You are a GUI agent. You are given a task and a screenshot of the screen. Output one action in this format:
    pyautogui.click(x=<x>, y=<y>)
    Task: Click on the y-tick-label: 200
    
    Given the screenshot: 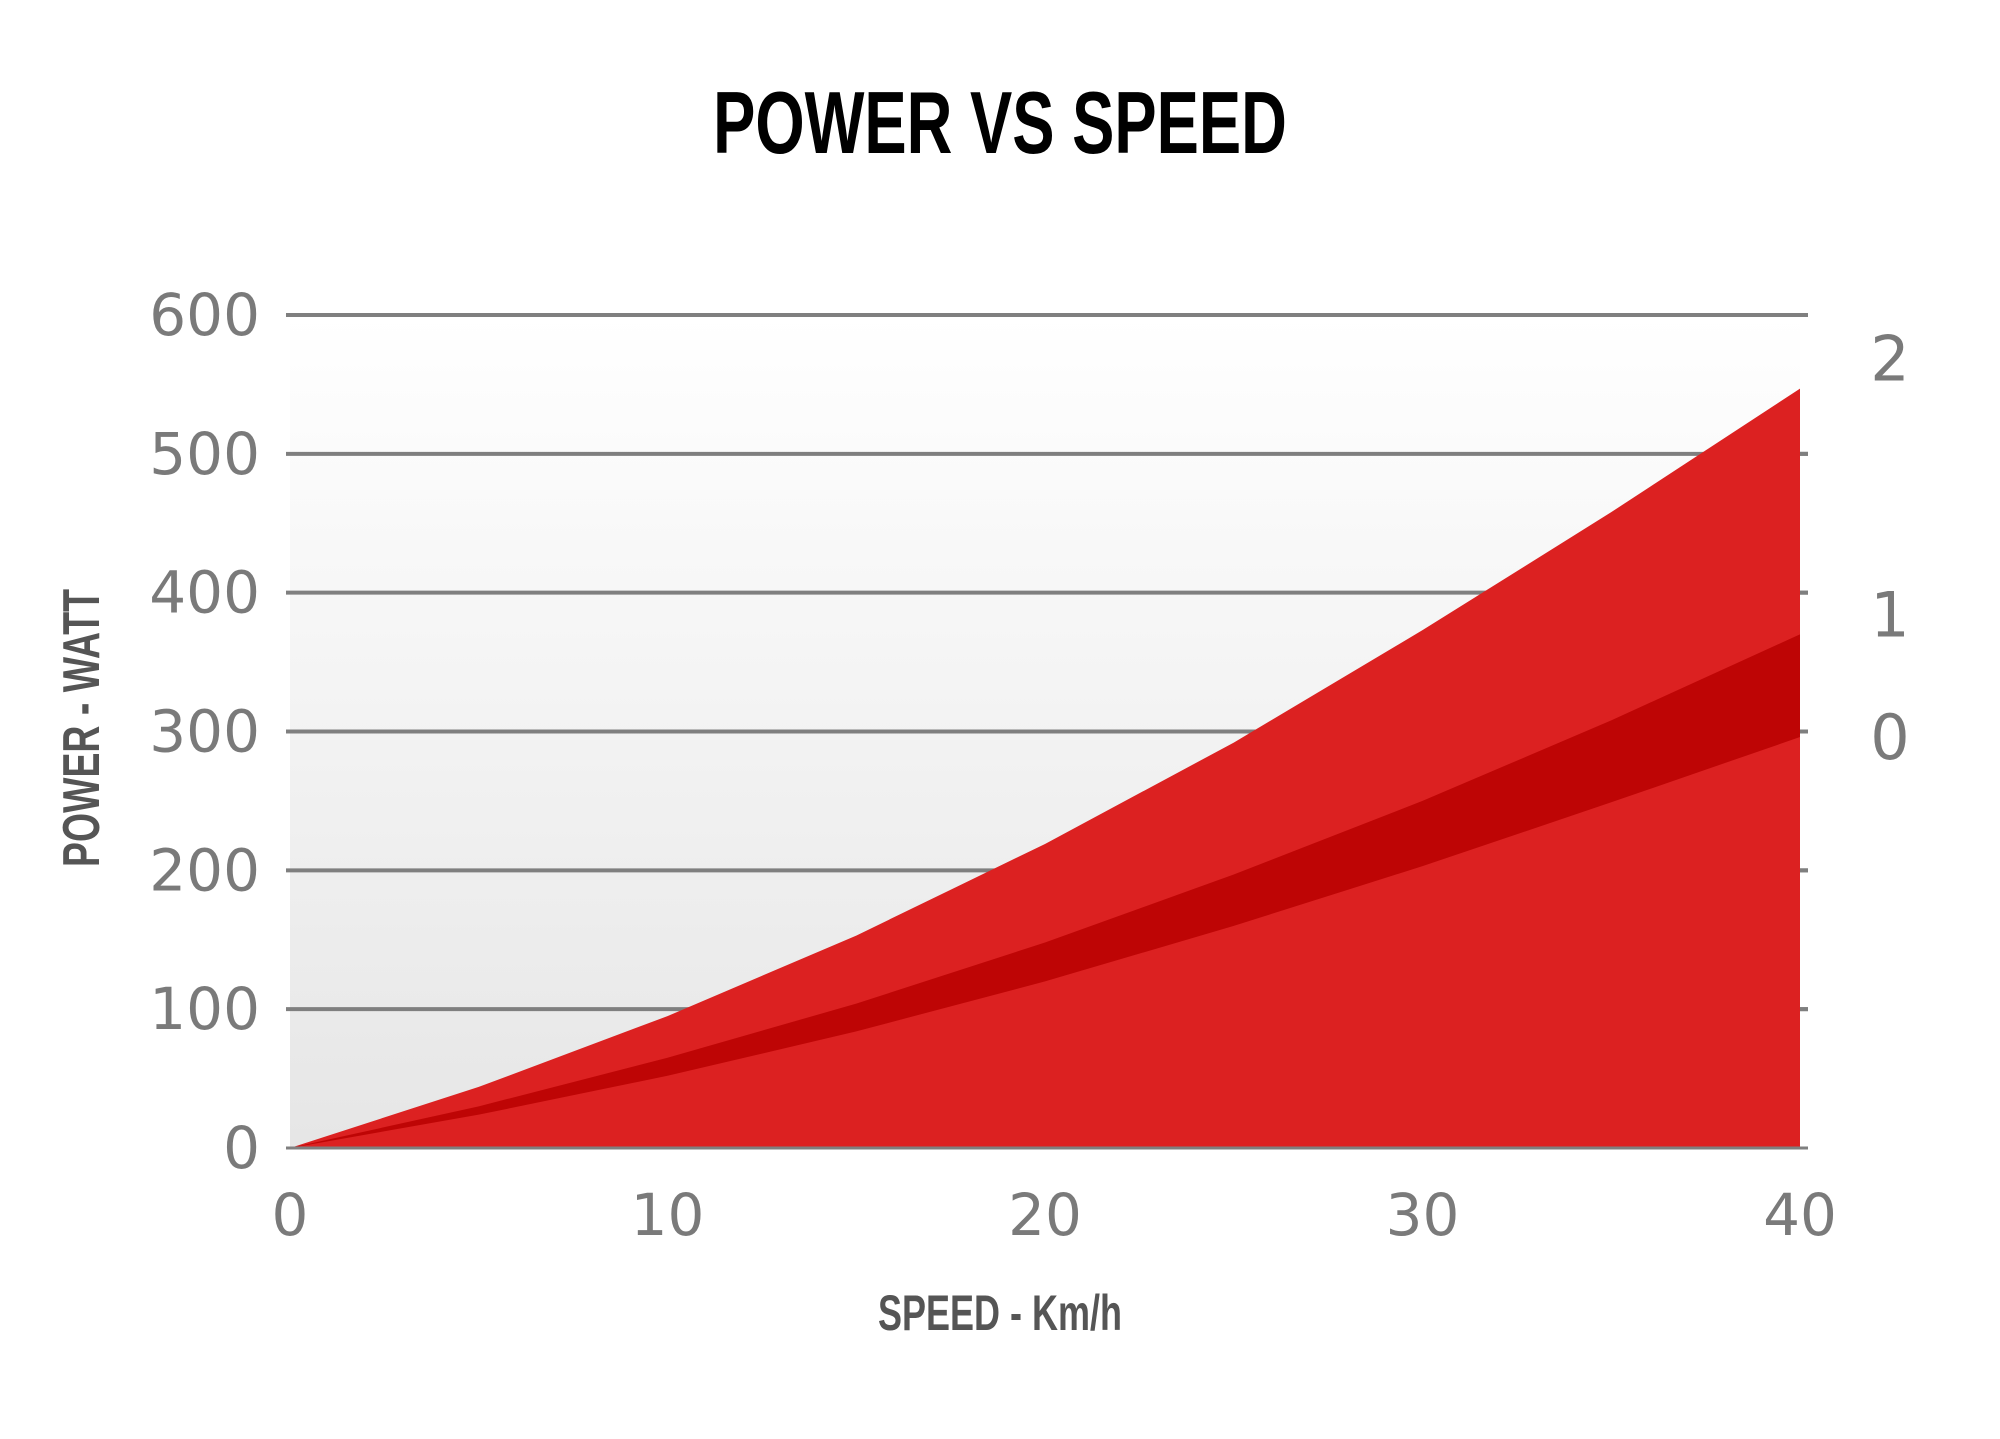 What is the action you would take?
    pyautogui.click(x=204, y=870)
    